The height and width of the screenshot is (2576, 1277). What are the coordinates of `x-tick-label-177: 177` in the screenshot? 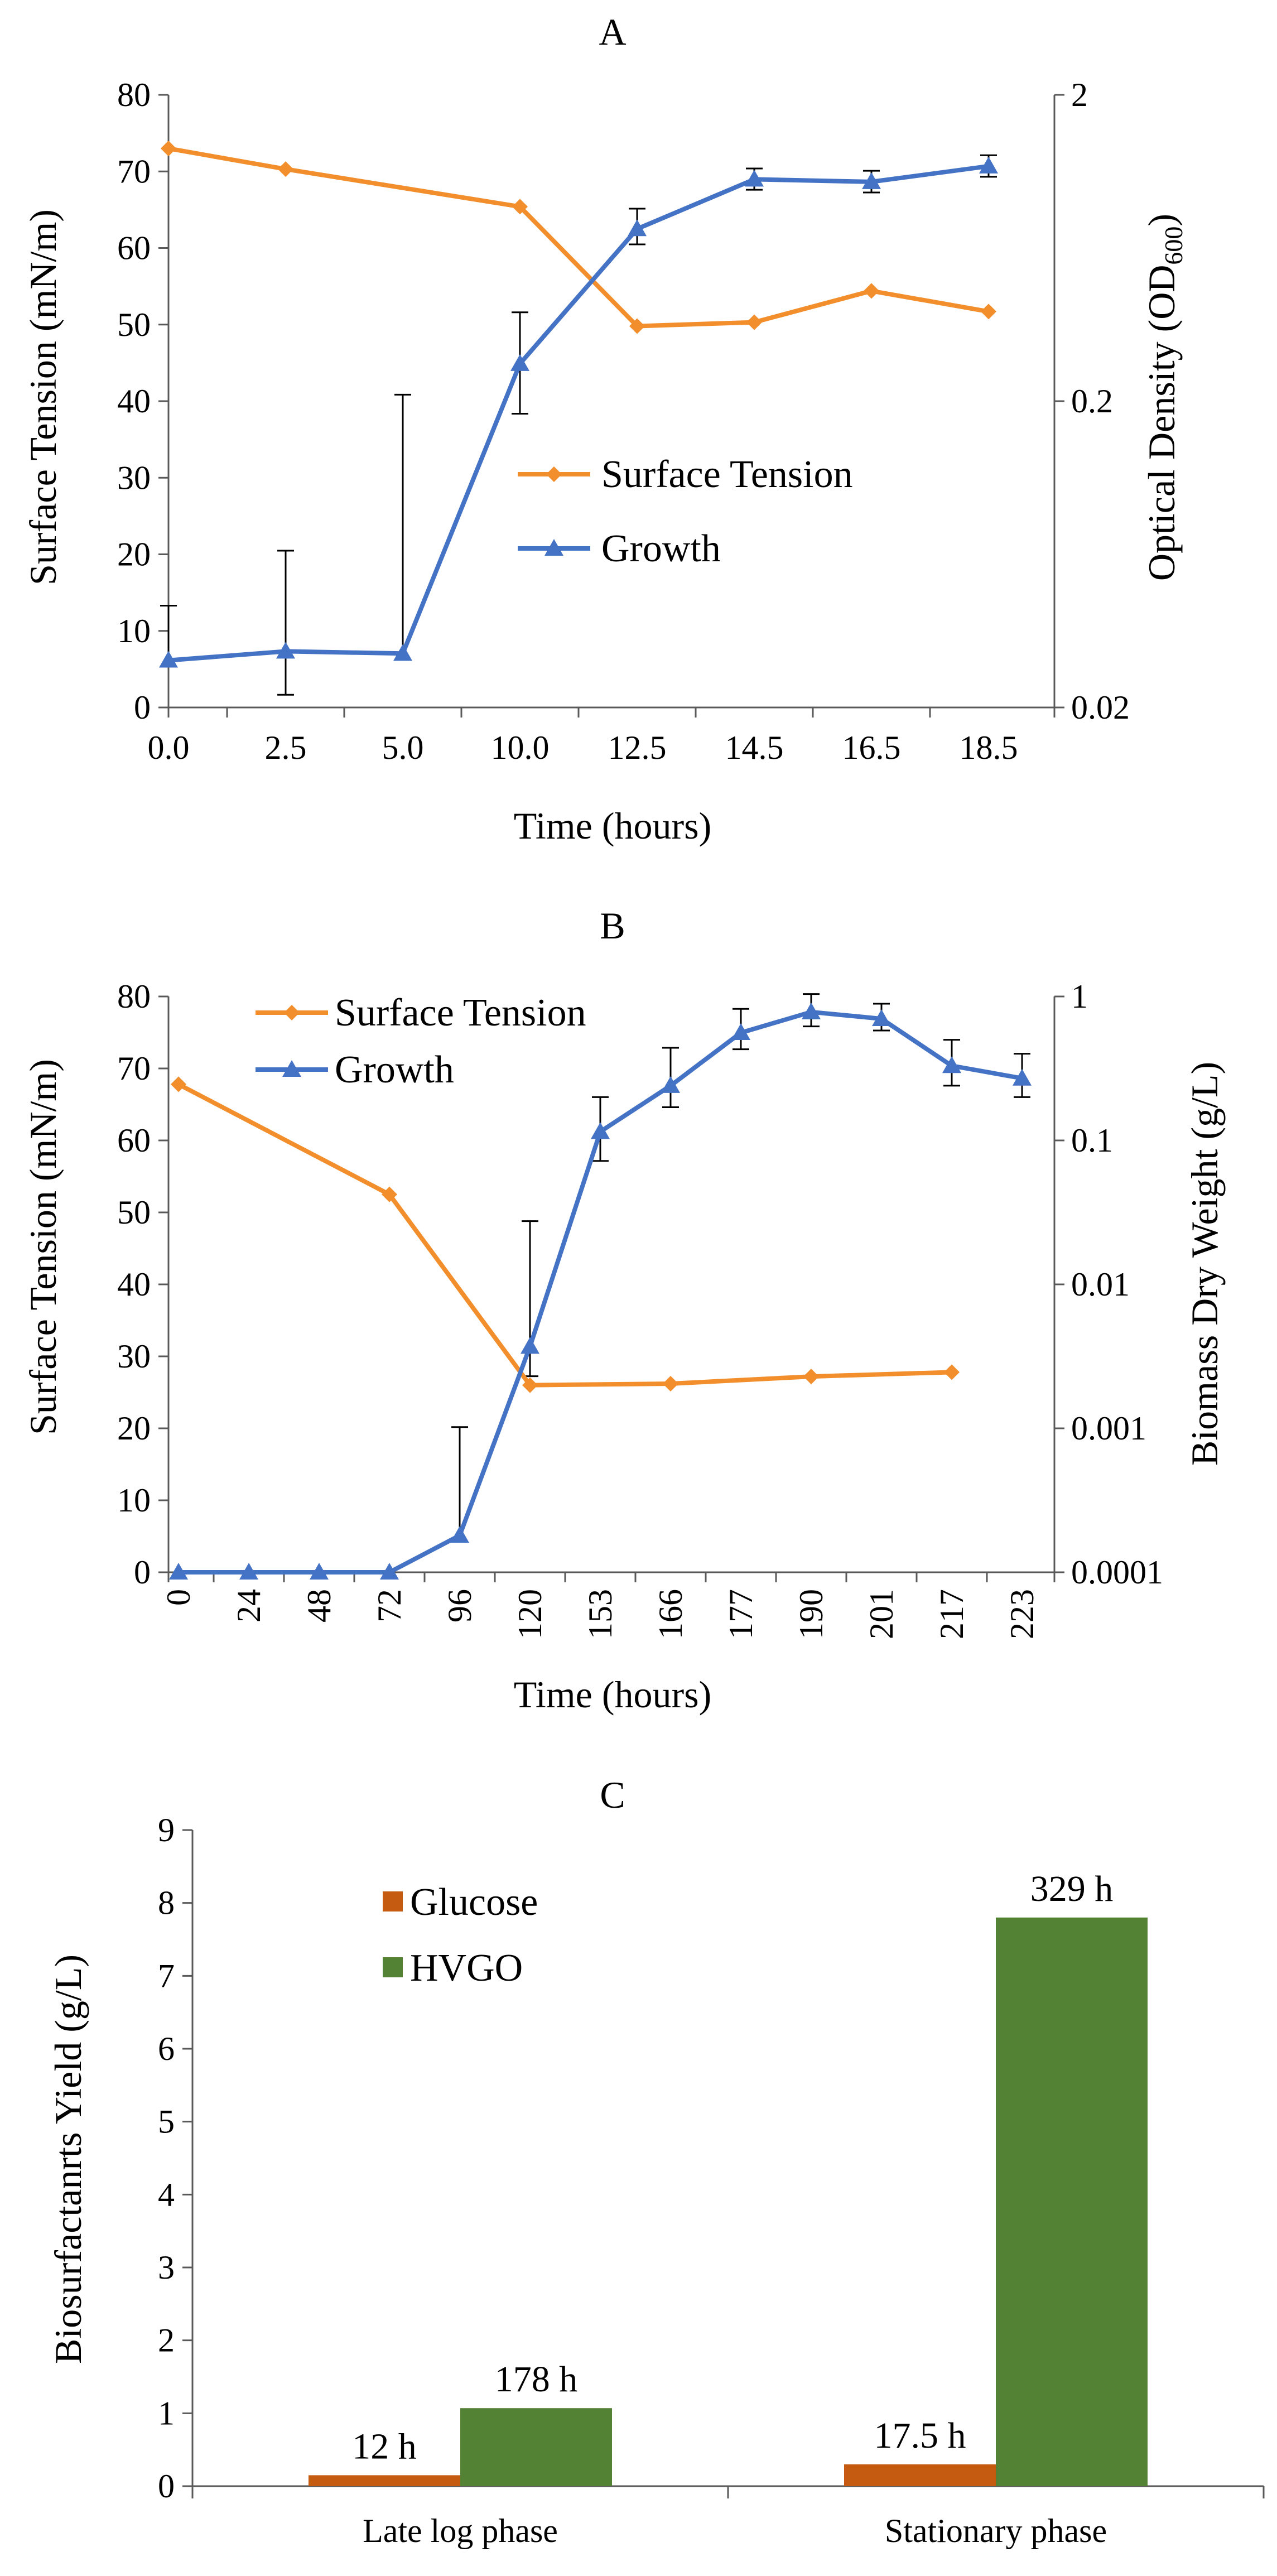 It's located at (740, 1614).